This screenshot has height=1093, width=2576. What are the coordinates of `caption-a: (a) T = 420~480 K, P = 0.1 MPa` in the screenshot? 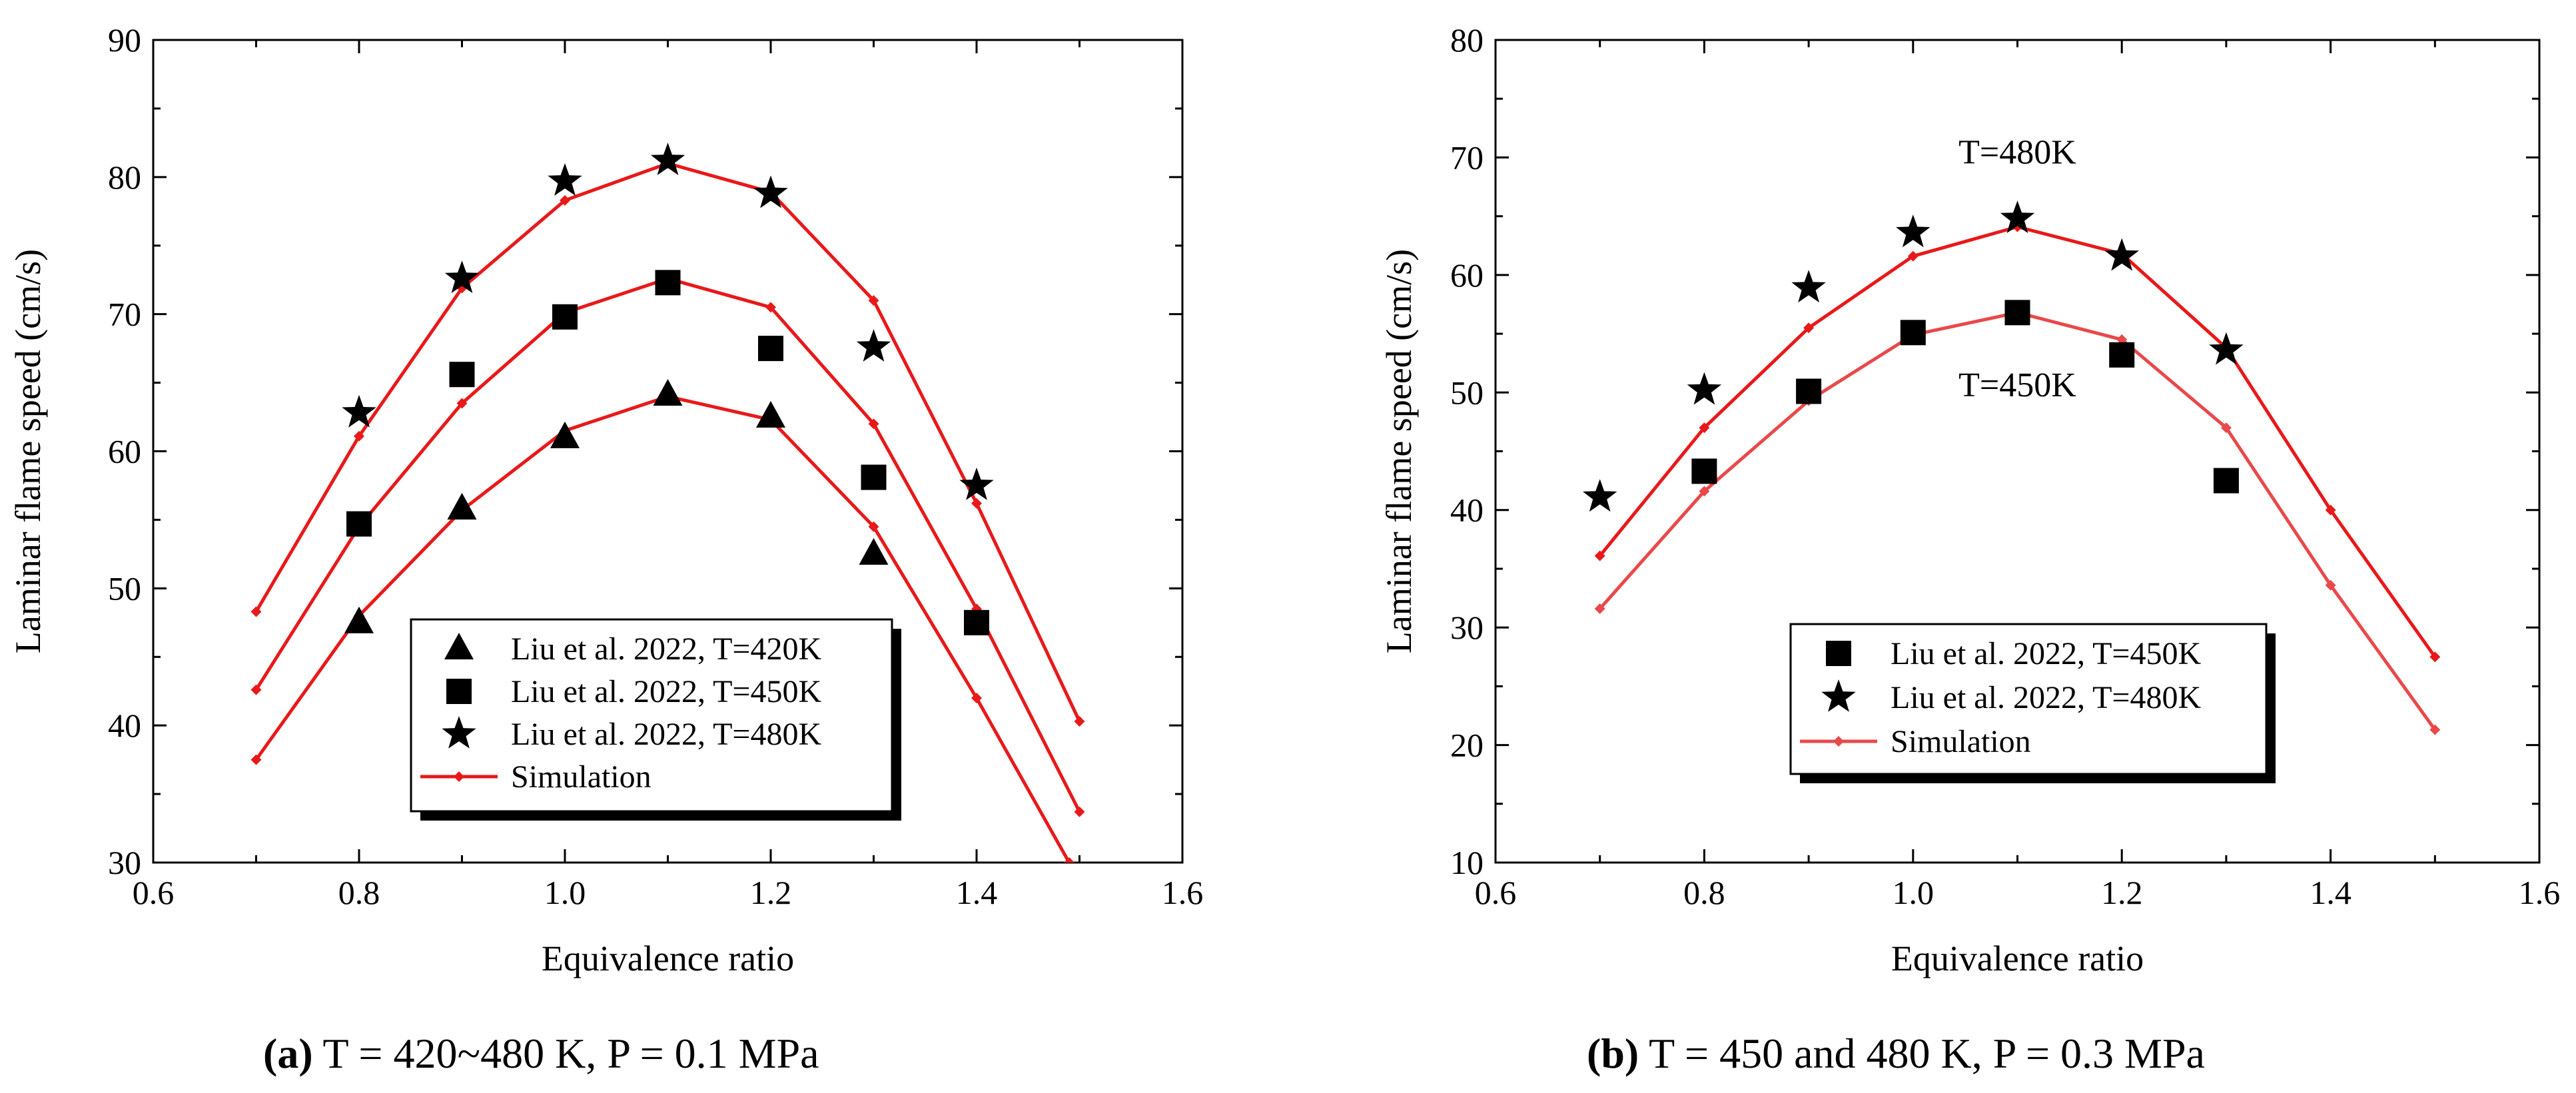 It's located at (541, 1054).